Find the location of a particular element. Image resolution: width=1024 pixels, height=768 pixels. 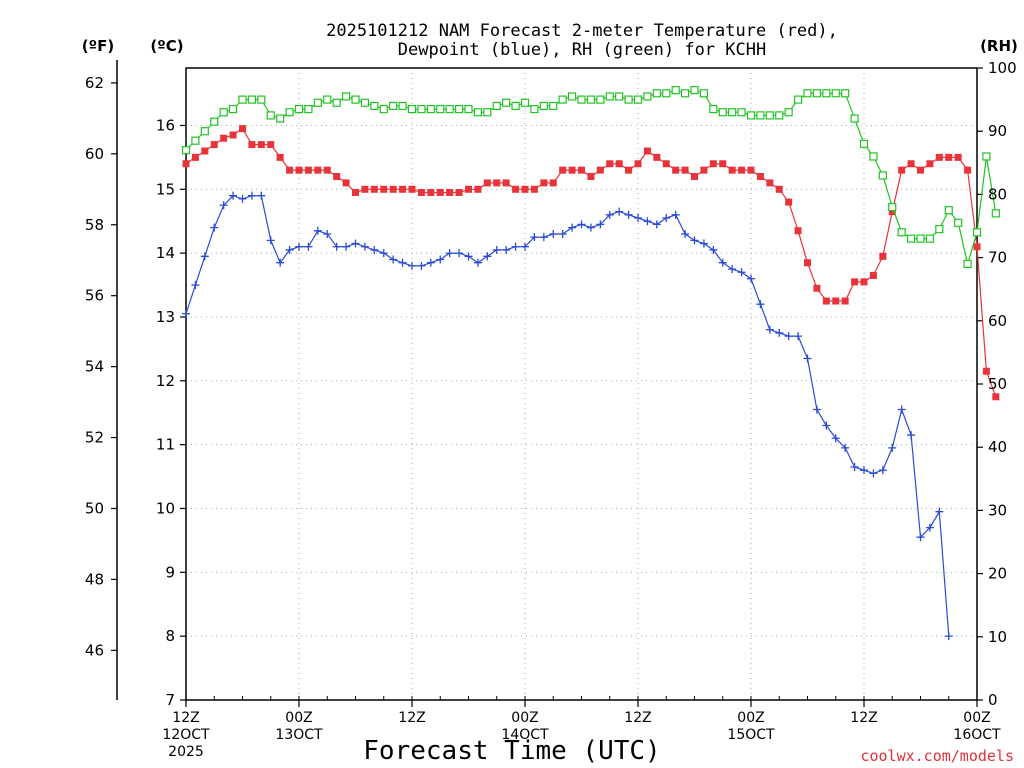

celsius-unit-label: (ºC) is located at coordinates (166, 46).